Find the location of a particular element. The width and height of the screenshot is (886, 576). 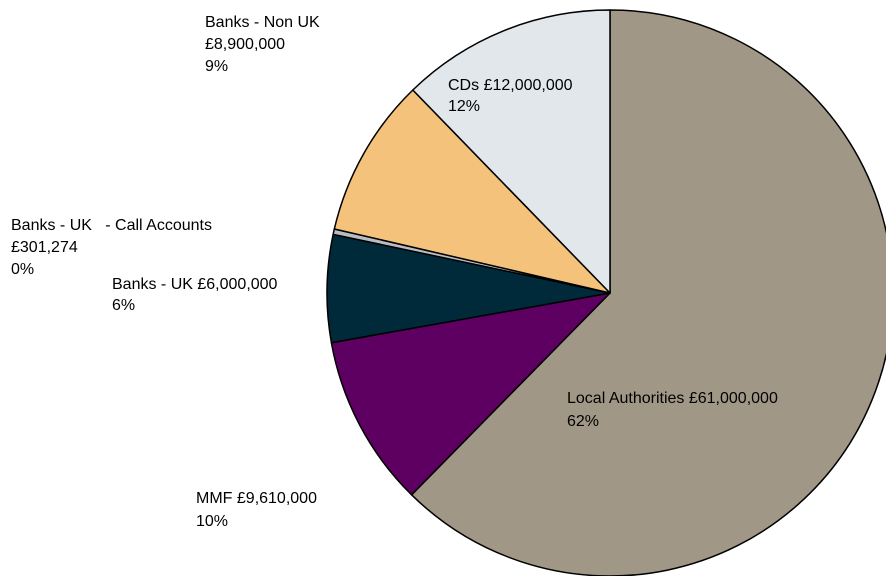

label-cds: CDs £12,000,000 12% is located at coordinates (510, 96).